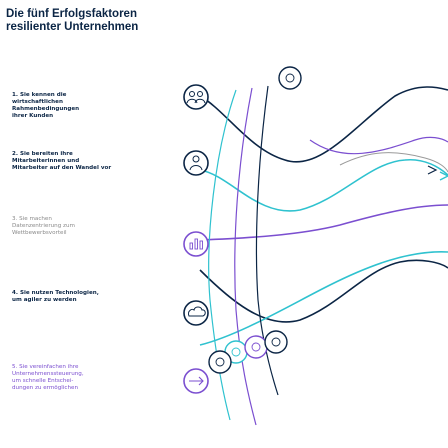 The width and height of the screenshot is (448, 448). What do you see at coordinates (46, 109) in the screenshot?
I see `factor-1-line: Rahmenbedingungen` at bounding box center [46, 109].